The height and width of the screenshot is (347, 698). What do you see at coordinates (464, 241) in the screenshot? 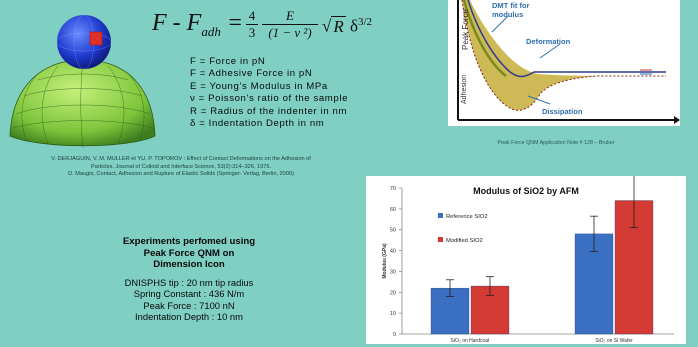
I see `legend-label: Modified SIO2` at bounding box center [464, 241].